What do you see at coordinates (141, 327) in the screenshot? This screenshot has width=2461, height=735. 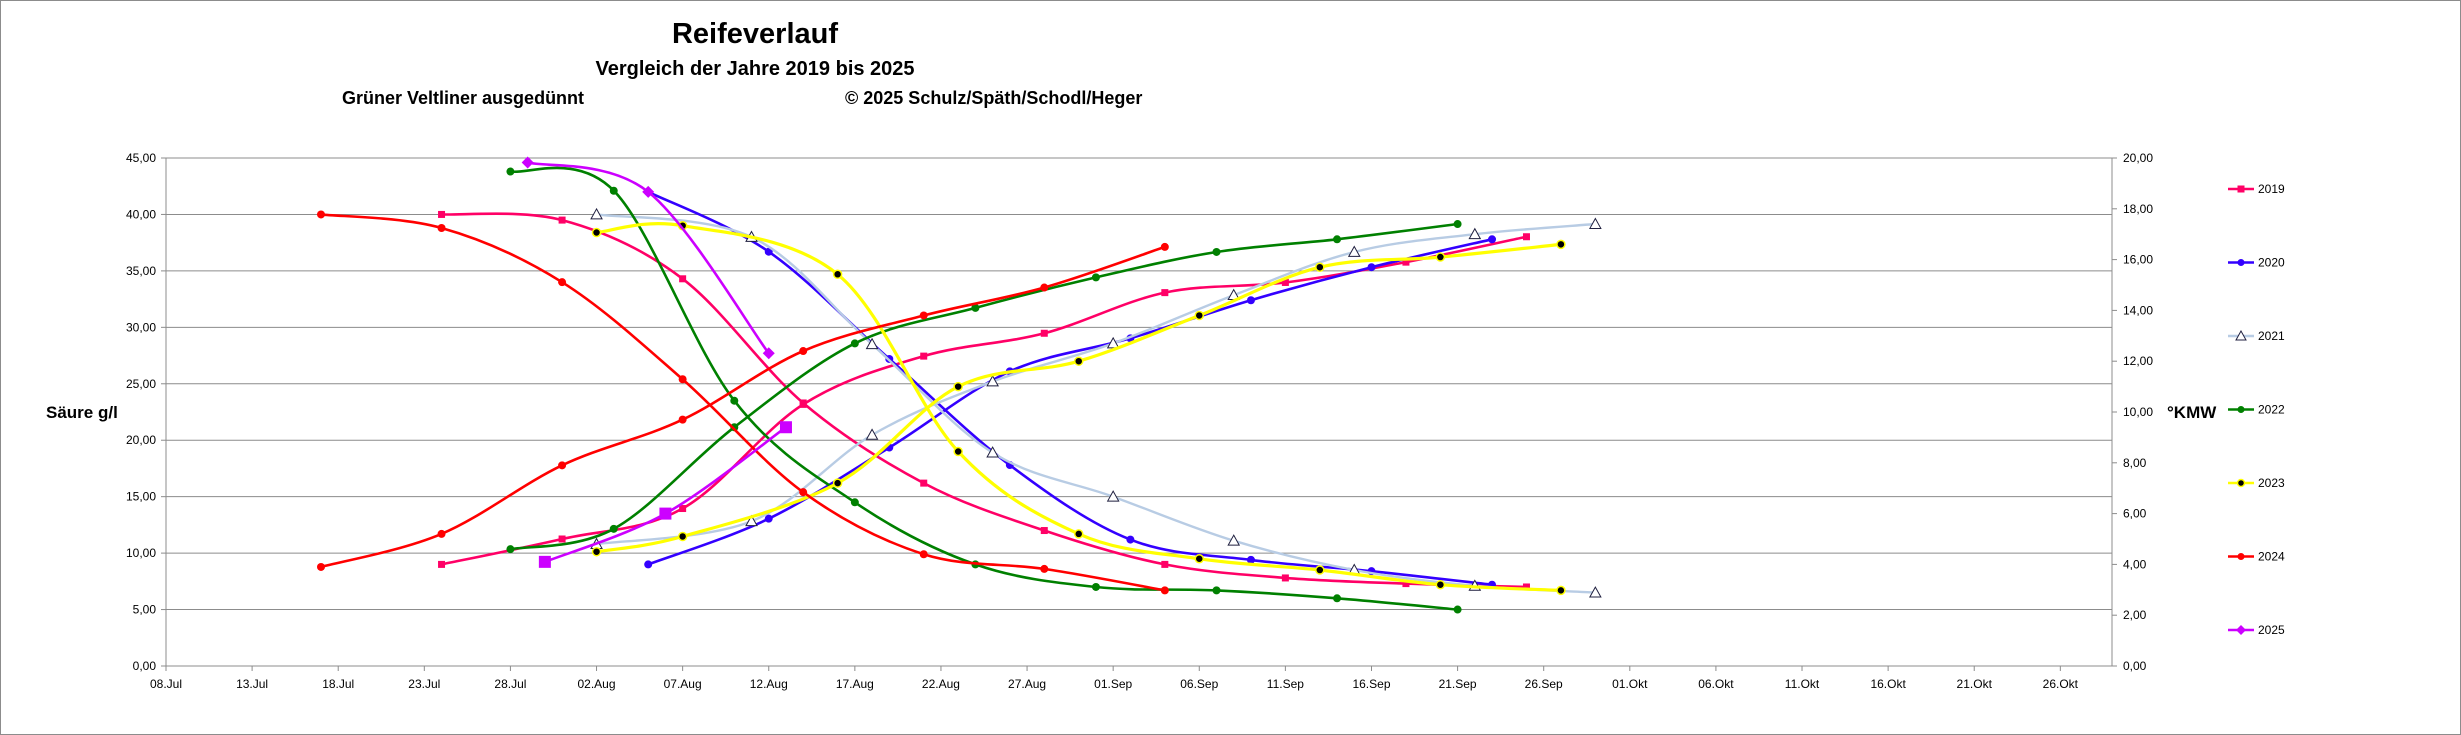 I see `y-tick-label: 30,00` at bounding box center [141, 327].